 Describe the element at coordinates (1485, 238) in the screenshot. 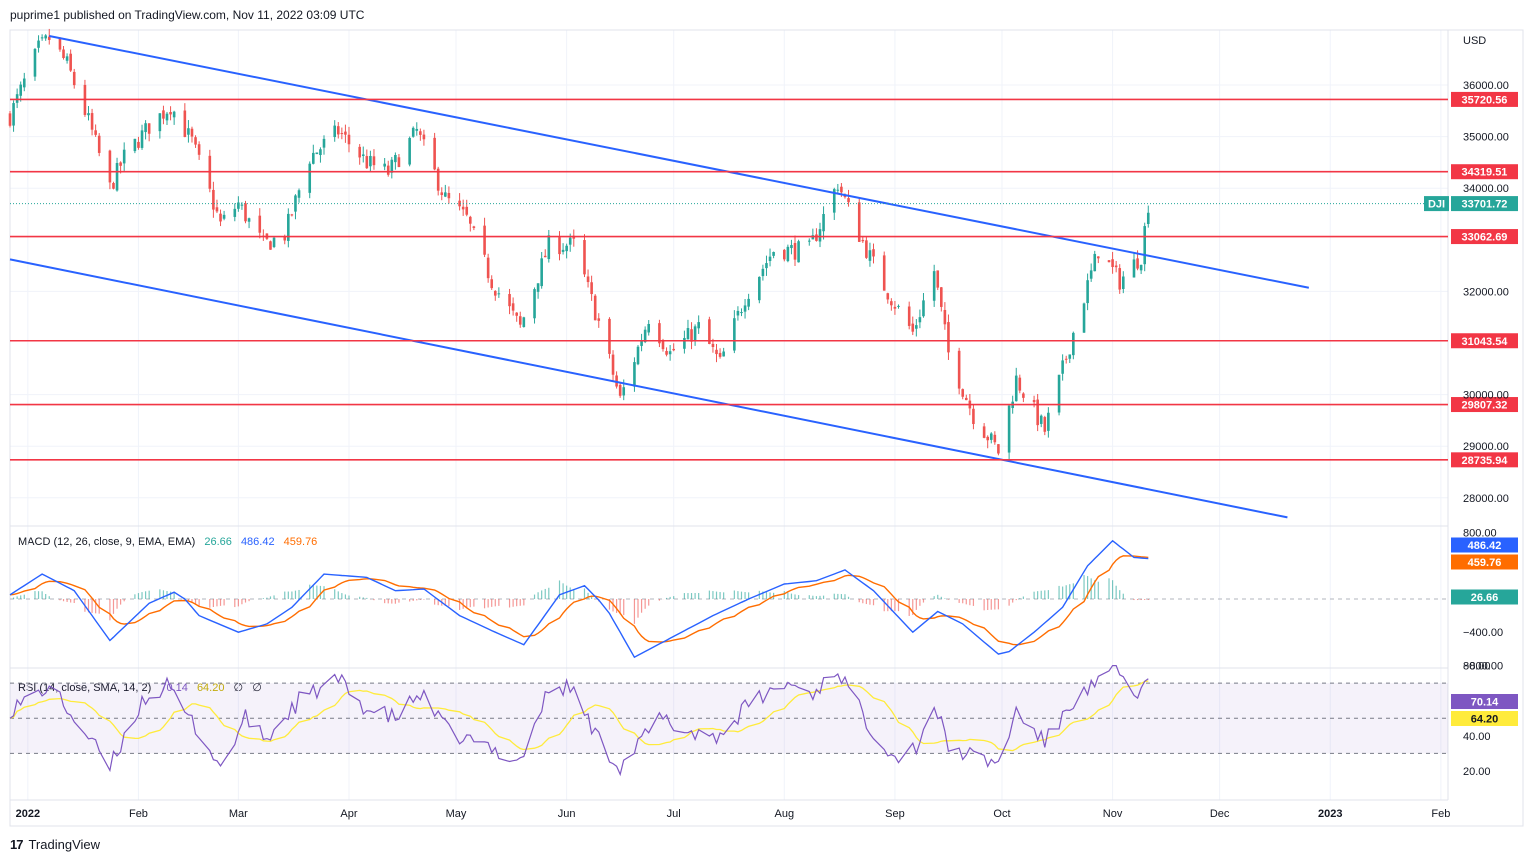

I see `level-price-label: 33062.69` at that location.